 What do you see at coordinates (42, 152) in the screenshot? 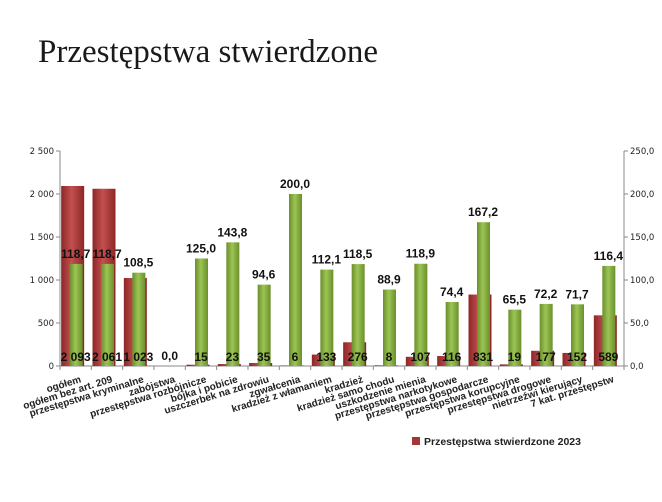
I see `y-left-tick-label: 2 500` at bounding box center [42, 152].